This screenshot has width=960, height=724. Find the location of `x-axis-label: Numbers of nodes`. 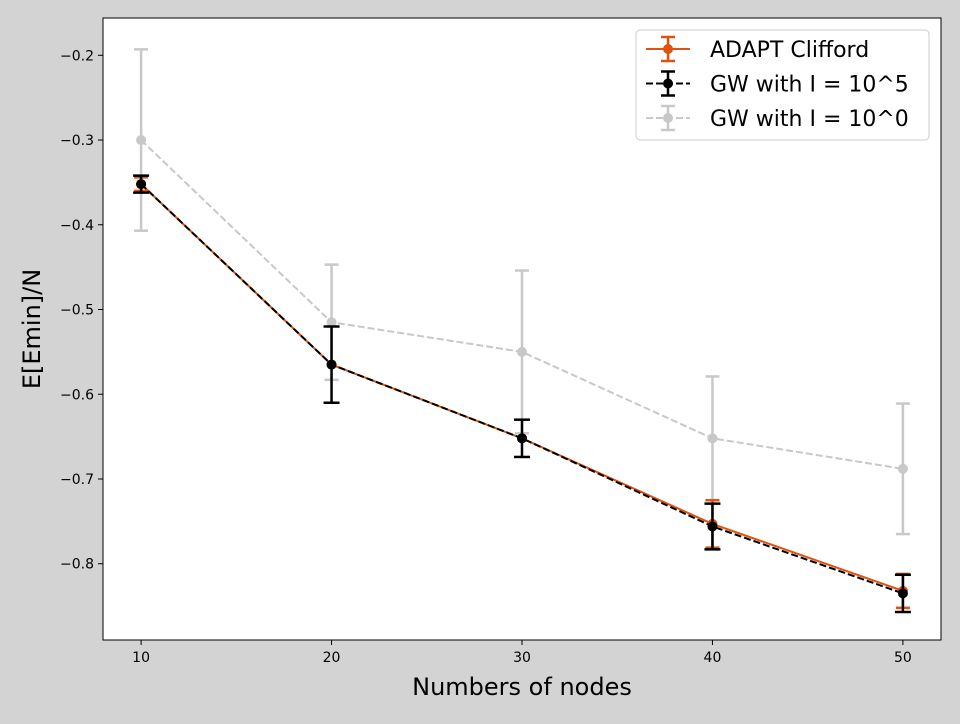

x-axis-label: Numbers of nodes is located at coordinates (522, 687).